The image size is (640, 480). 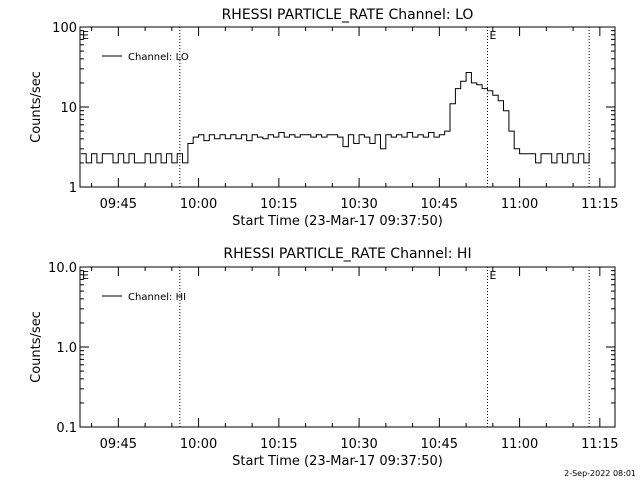 I want to click on y-tick-label: 10, so click(x=68, y=108).